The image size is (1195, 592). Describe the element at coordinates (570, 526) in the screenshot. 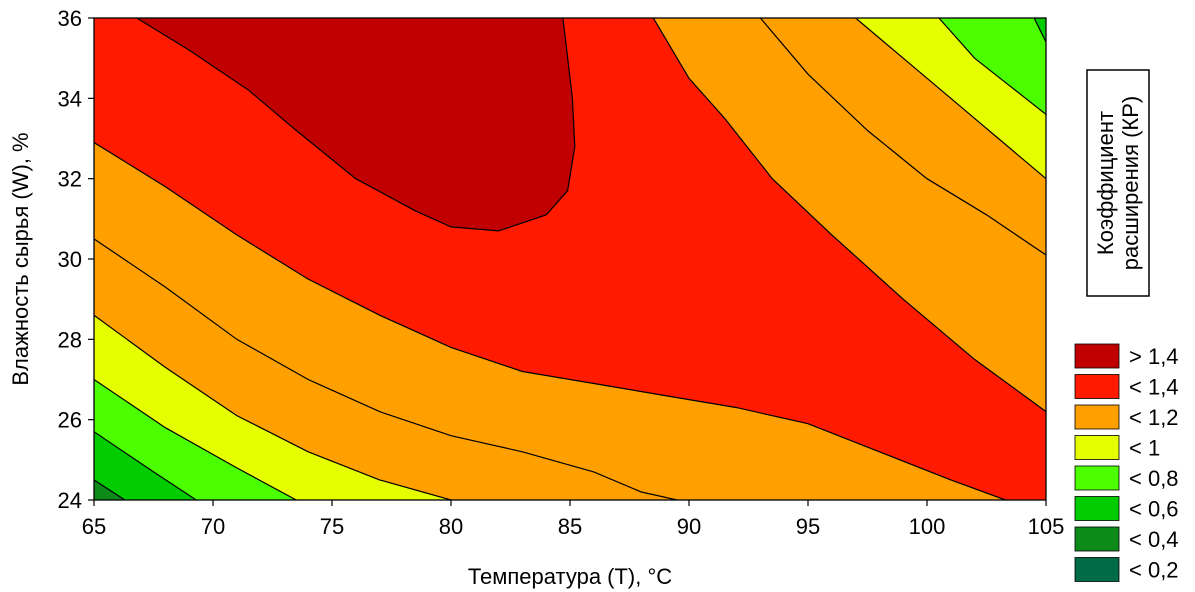

I see `x-tick-label: 85` at that location.